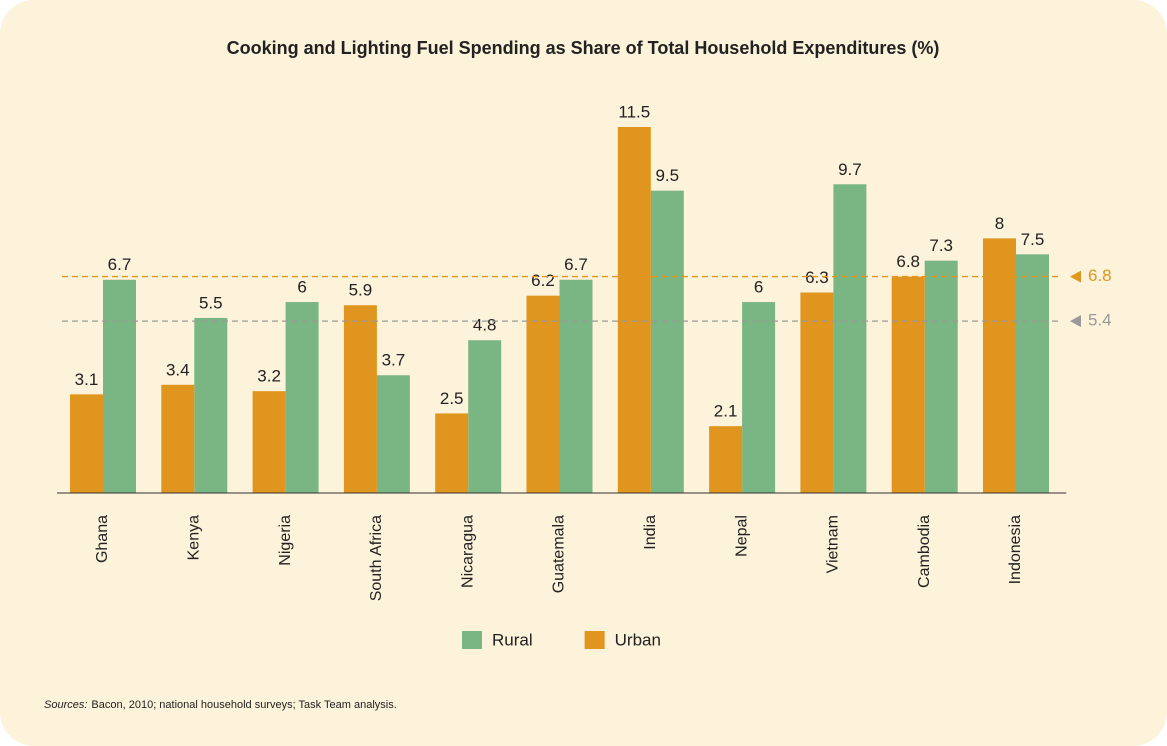 The width and height of the screenshot is (1167, 746). Describe the element at coordinates (467, 551) in the screenshot. I see `x-tick-label: Nicaragua` at that location.